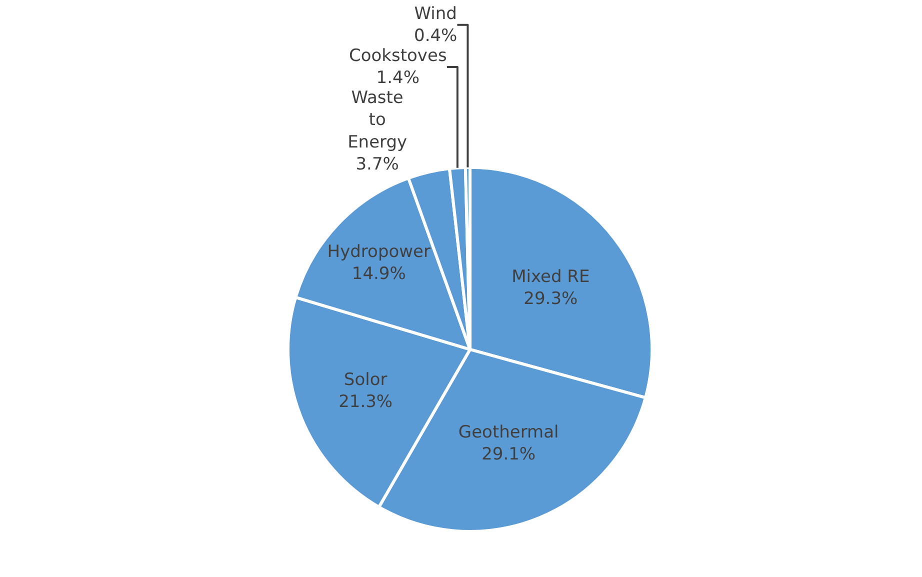  I want to click on data-label: 1.4%, so click(398, 78).